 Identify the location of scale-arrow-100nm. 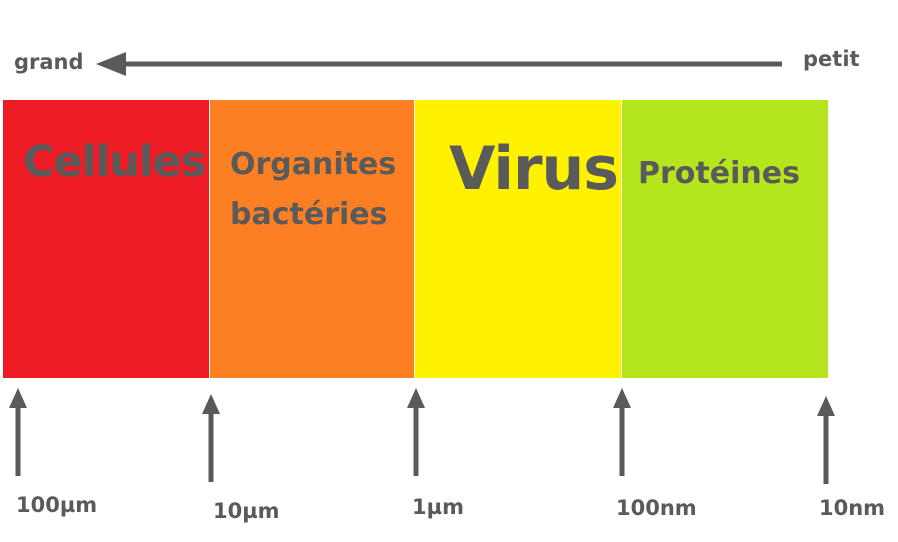
(622, 432).